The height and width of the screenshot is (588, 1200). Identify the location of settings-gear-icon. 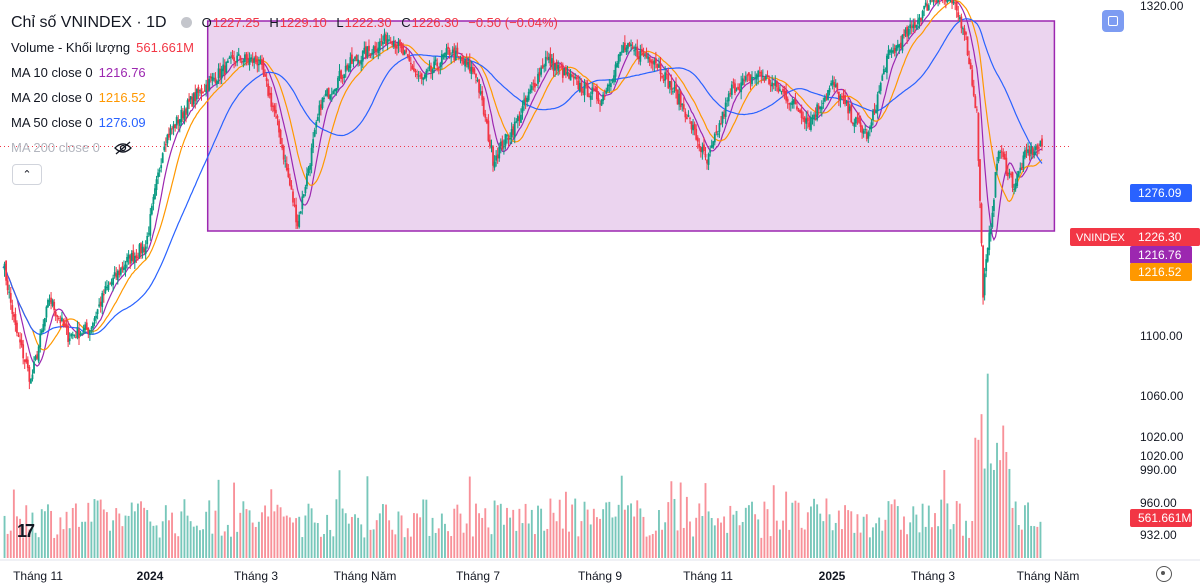
(1164, 574).